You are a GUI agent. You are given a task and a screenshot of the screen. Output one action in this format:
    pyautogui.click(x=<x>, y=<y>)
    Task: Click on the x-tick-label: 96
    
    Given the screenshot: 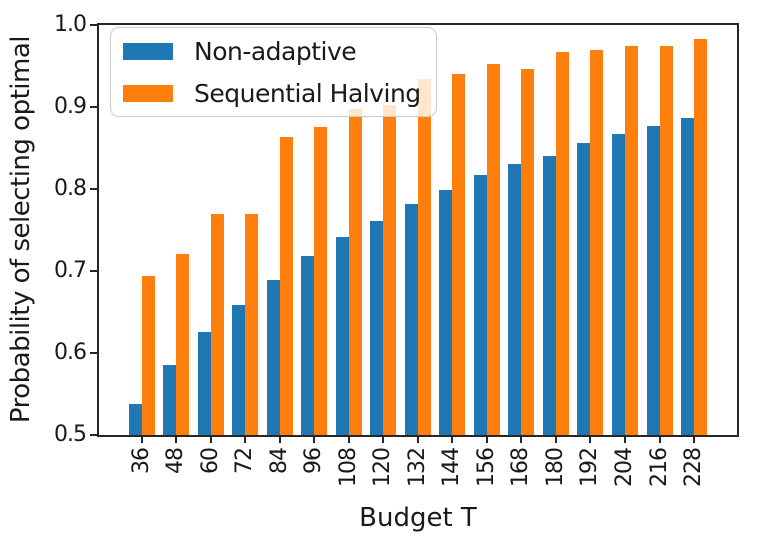 What is the action you would take?
    pyautogui.click(x=314, y=461)
    